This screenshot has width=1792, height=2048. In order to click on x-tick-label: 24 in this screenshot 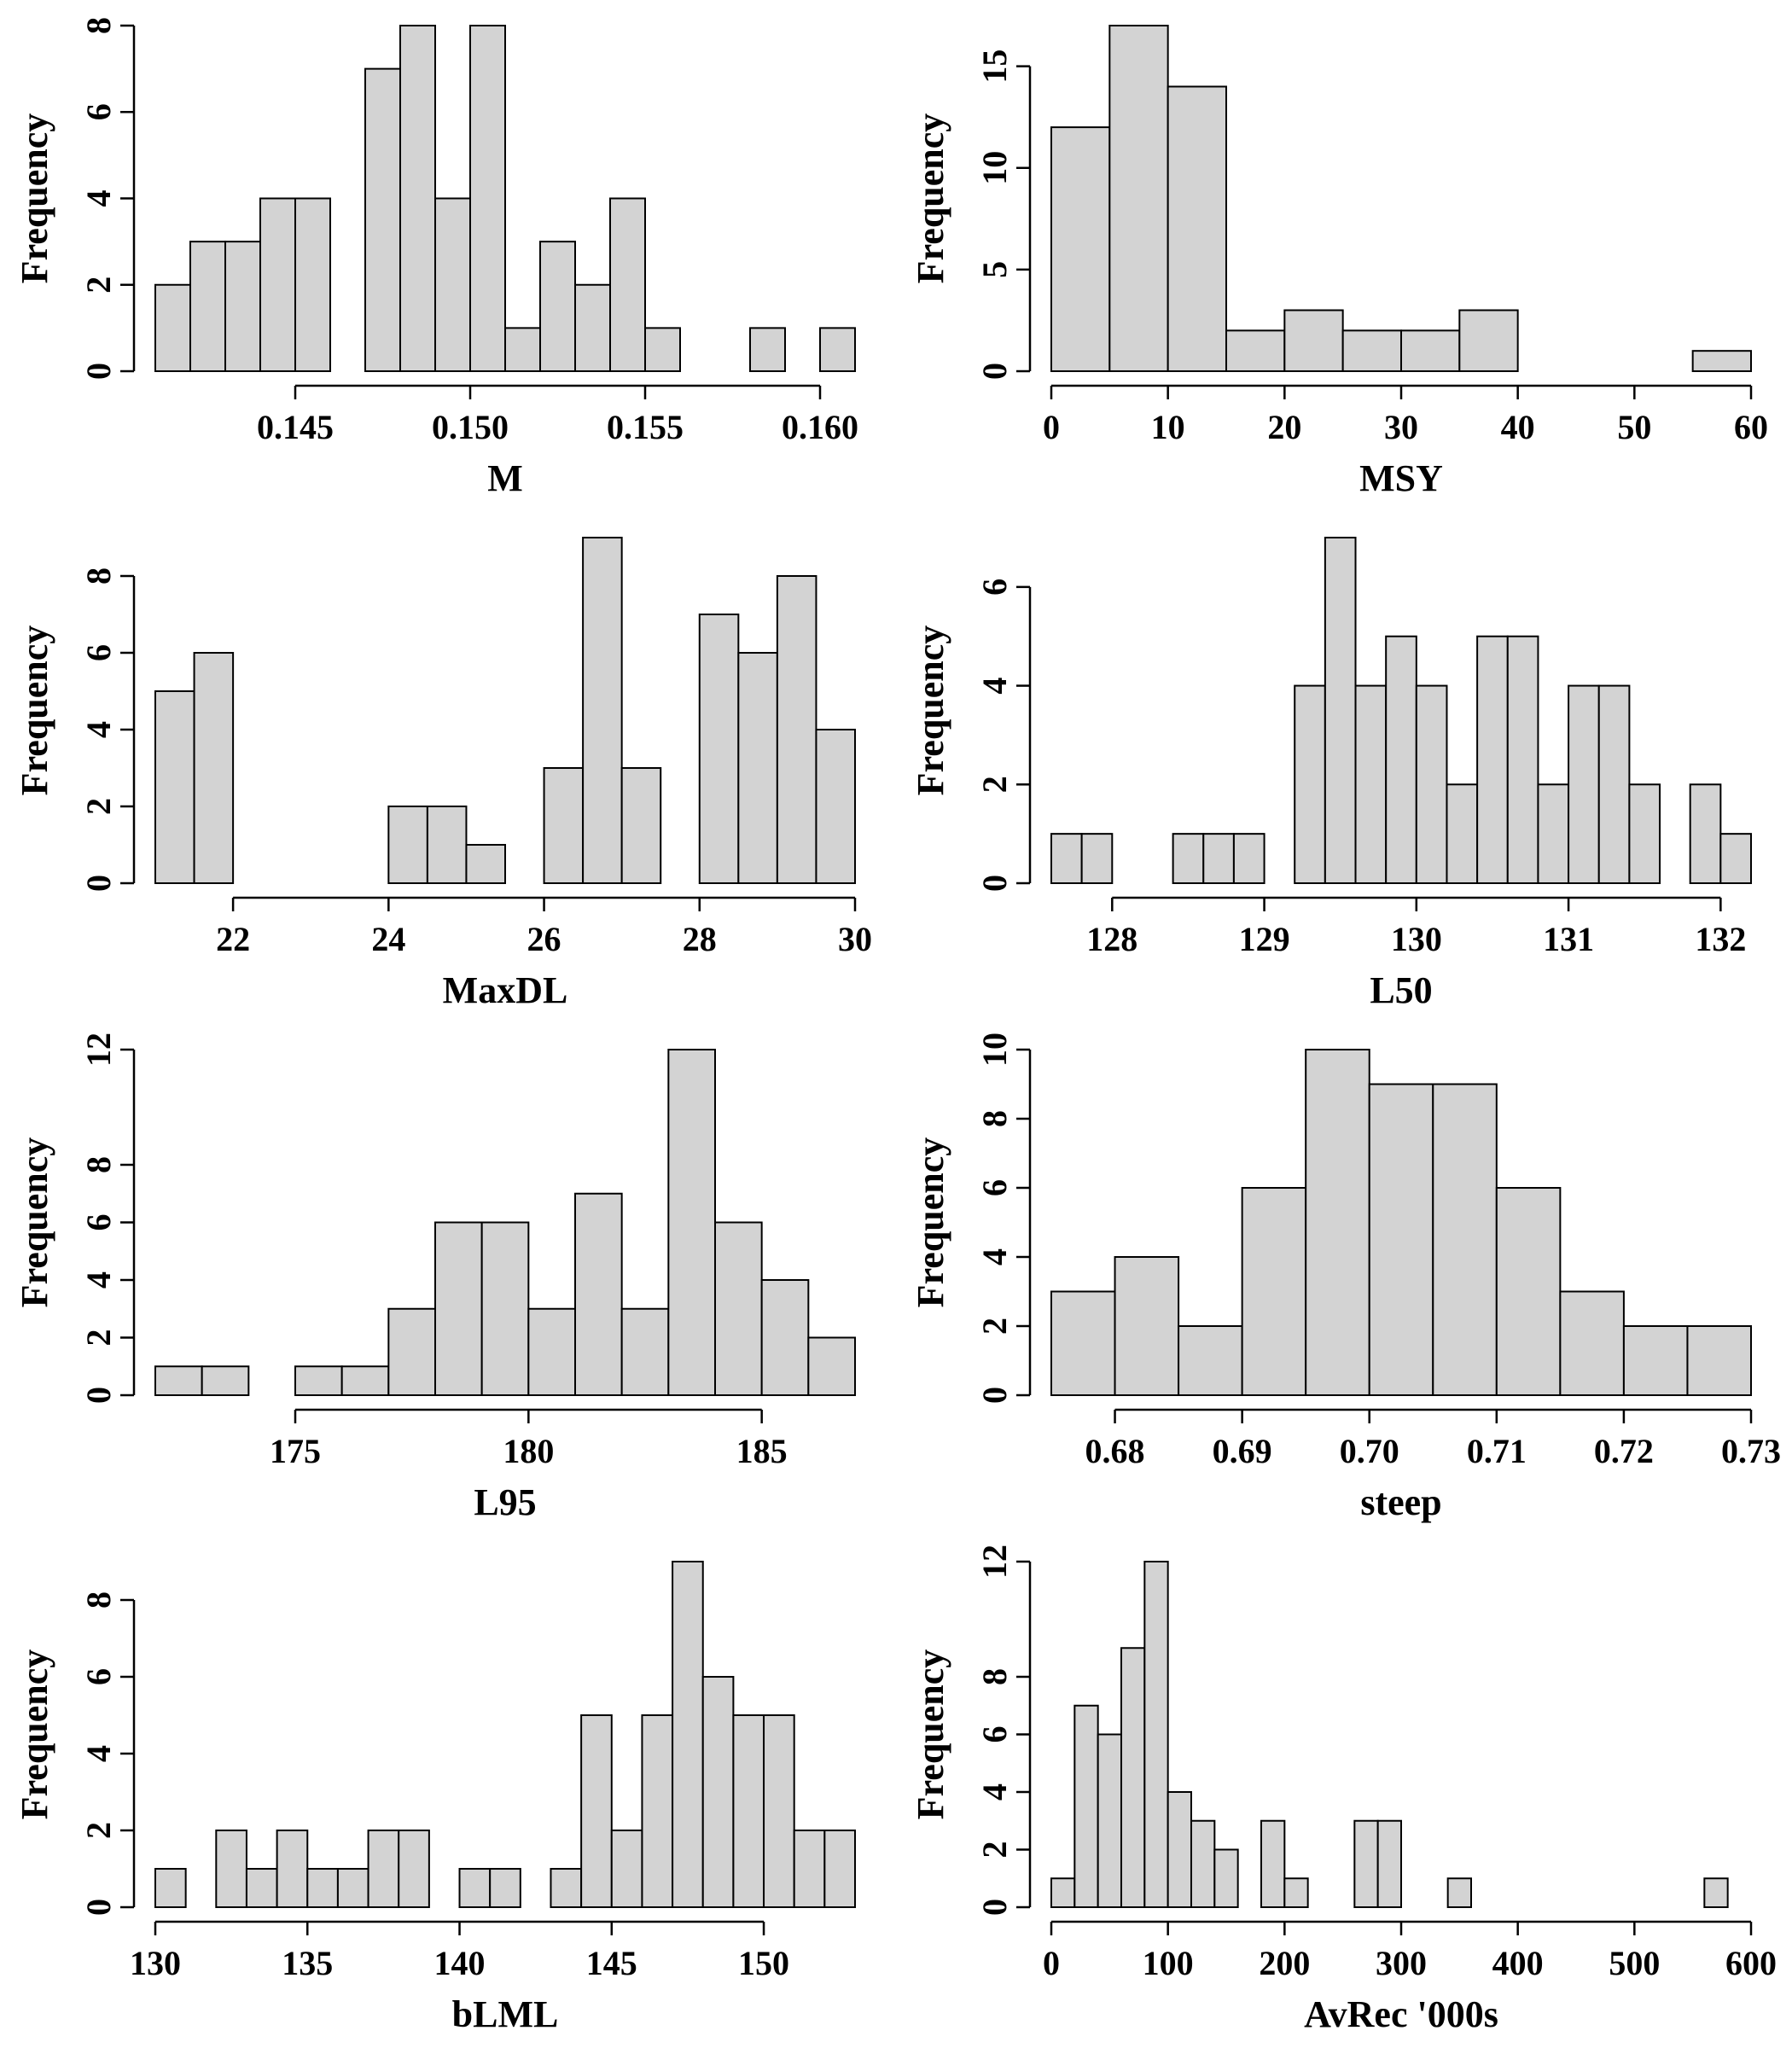, I will do `click(388, 939)`.